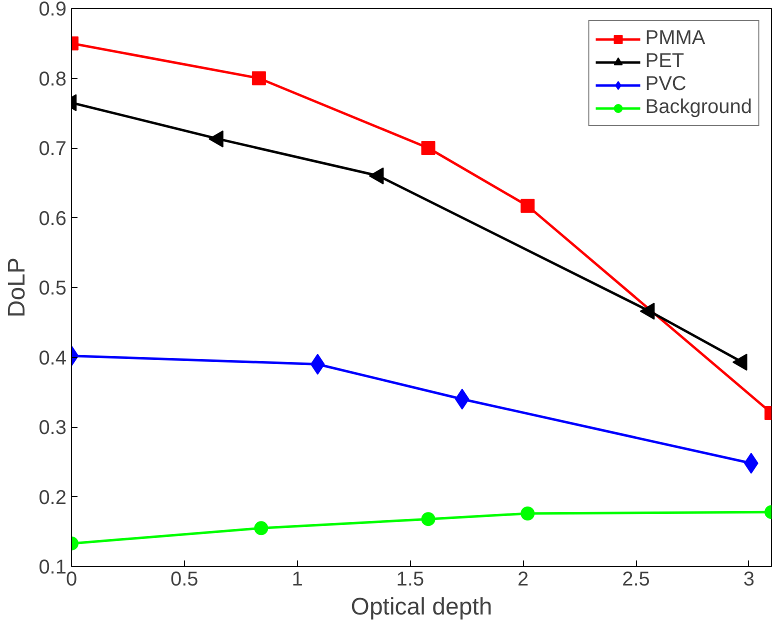  Describe the element at coordinates (636, 579) in the screenshot. I see `x-tick-label: 2.5` at that location.